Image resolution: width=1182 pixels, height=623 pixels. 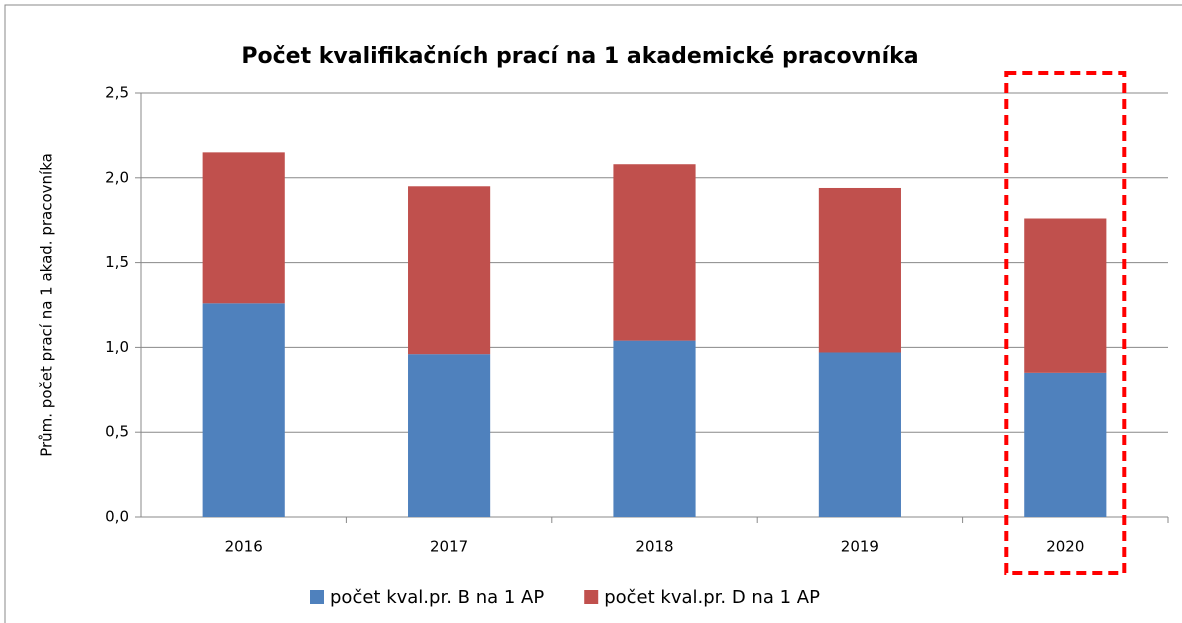 What do you see at coordinates (117, 262) in the screenshot?
I see `y-tick-label: 1,5` at bounding box center [117, 262].